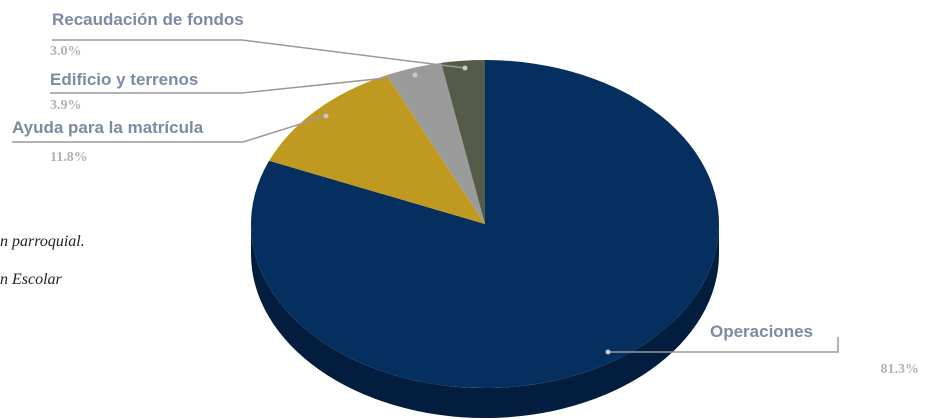 The image size is (939, 419). Describe the element at coordinates (326, 116) in the screenshot. I see `leader-dot-ayuda-para-la-matricula` at that location.